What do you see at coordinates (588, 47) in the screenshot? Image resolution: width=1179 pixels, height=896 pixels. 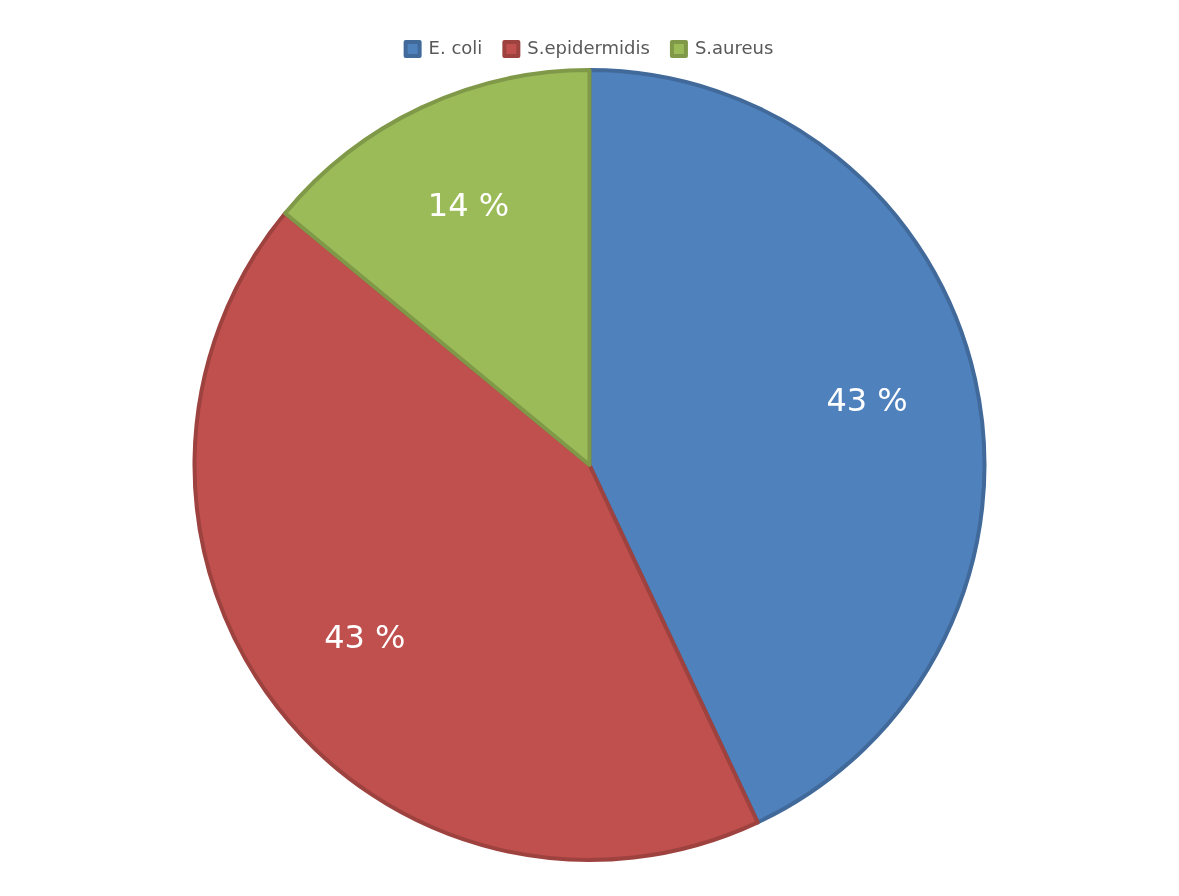 I see `legend-label: S.epidermidis` at bounding box center [588, 47].